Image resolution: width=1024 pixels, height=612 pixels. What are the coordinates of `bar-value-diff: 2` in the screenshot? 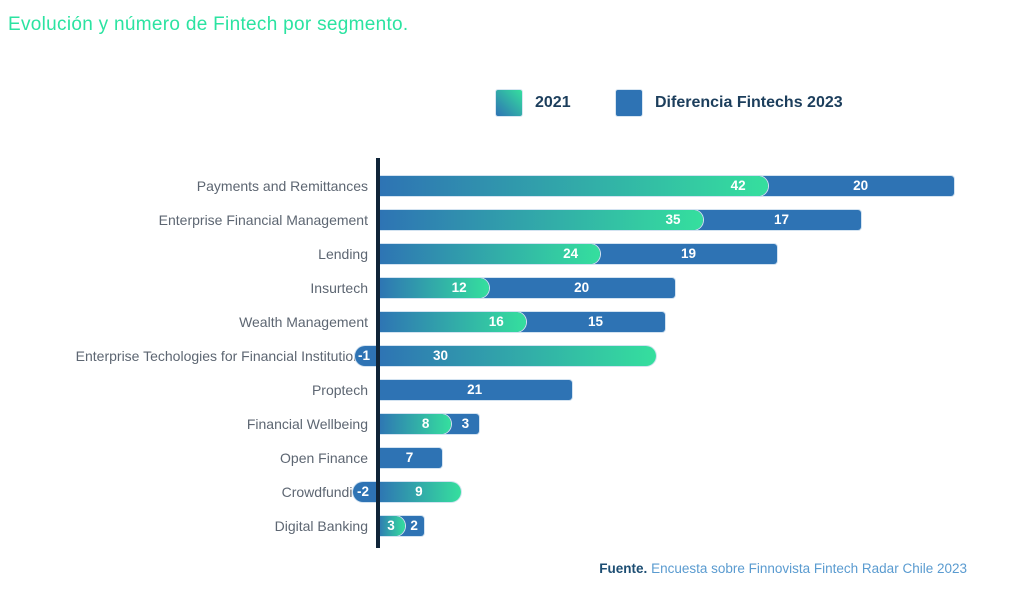 It's located at (414, 525).